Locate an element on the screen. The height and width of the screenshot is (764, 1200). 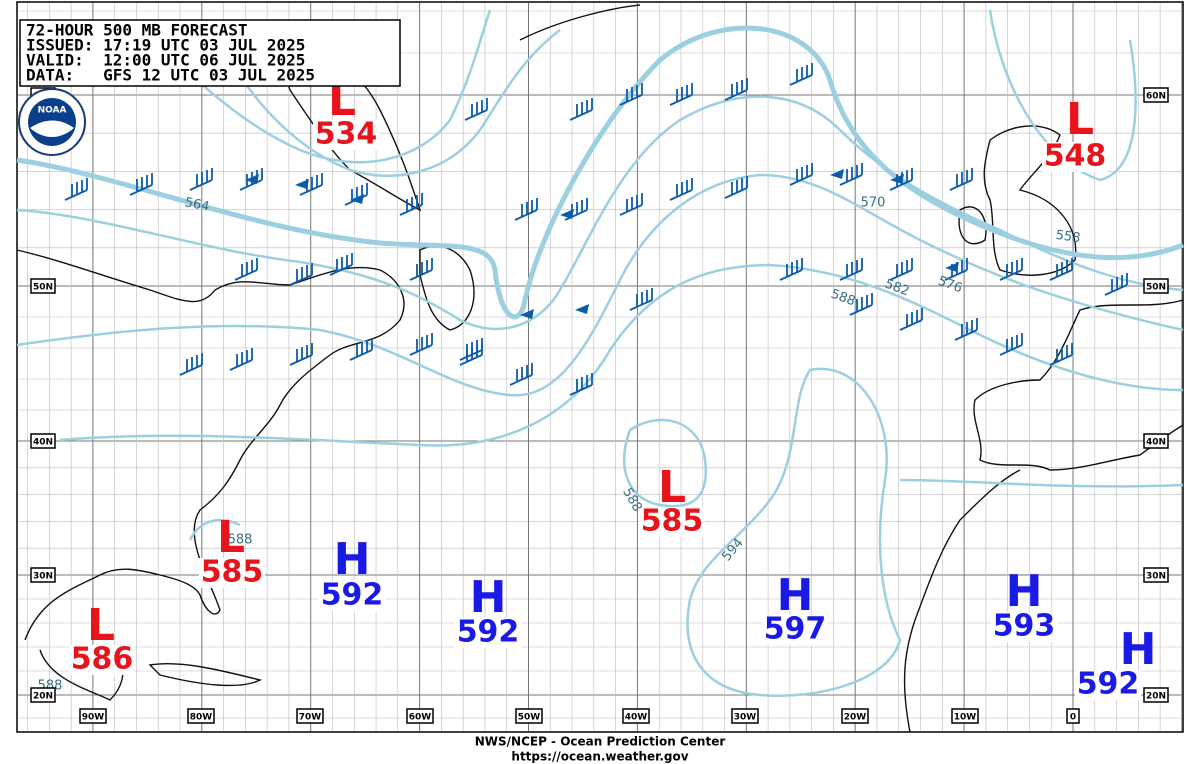
longitude-label: 90W is located at coordinates (93, 718).